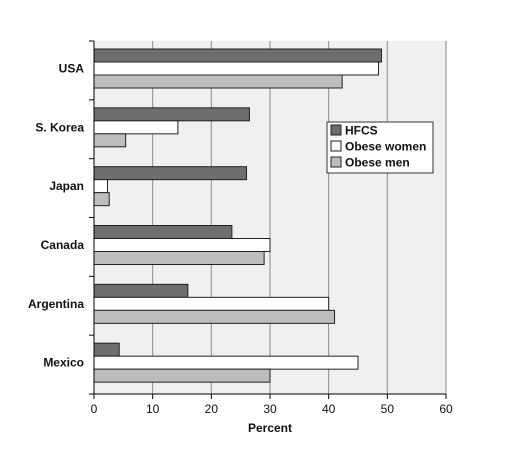 This screenshot has width=516, height=455. Describe the element at coordinates (214, 316) in the screenshot. I see `bar-obese-men-argentina` at that location.